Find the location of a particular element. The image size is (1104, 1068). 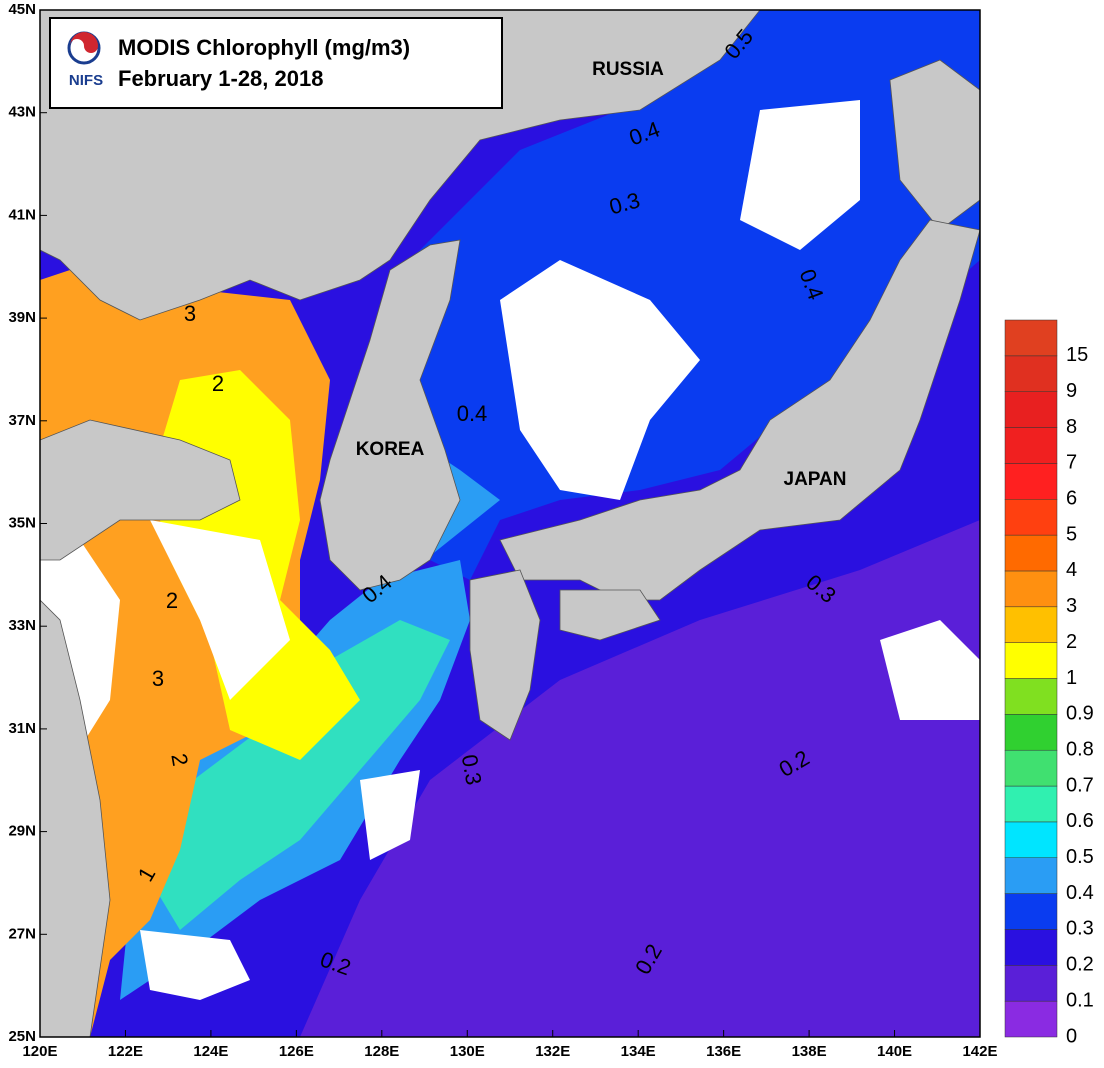

x-tick-label: 126E is located at coordinates (296, 1051).